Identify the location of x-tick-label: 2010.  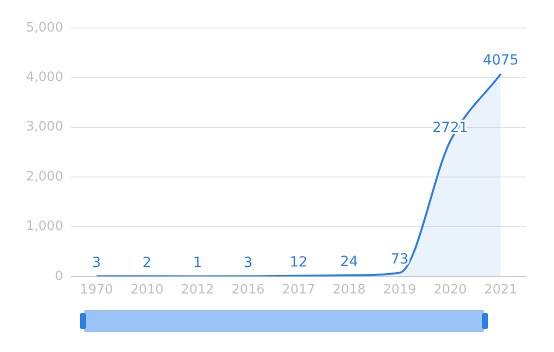
(147, 290).